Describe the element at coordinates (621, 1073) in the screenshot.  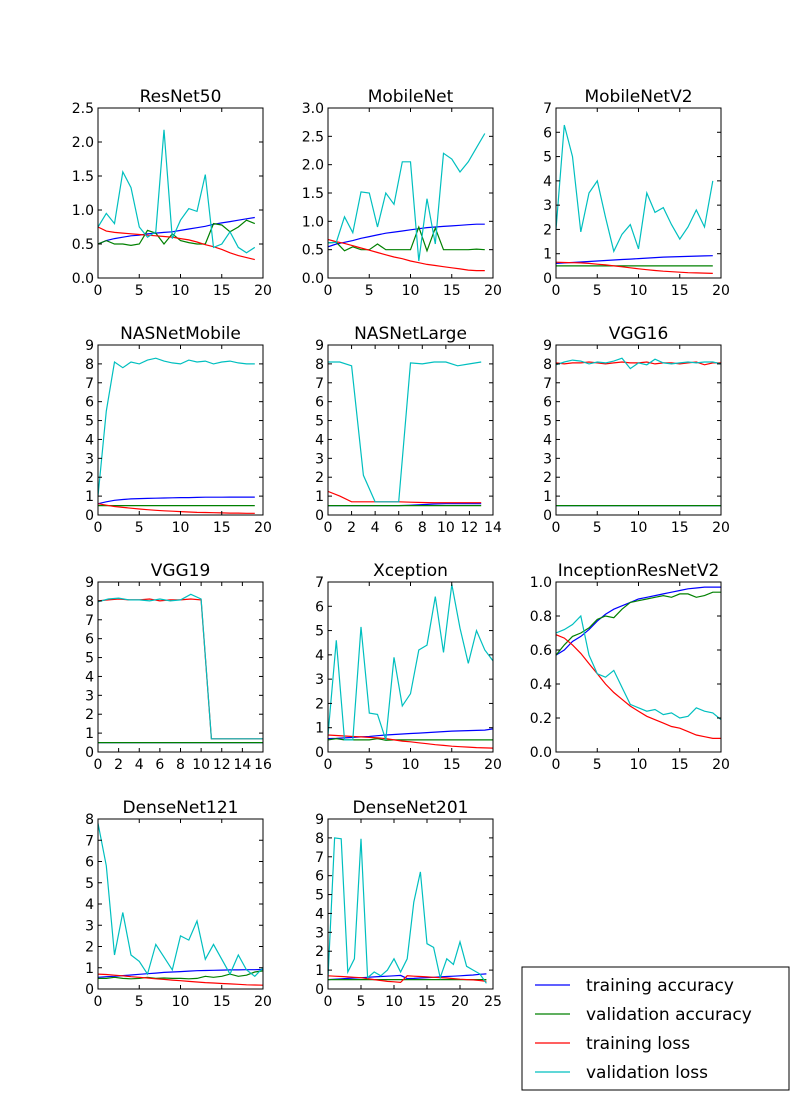
I see `legend-item-validation-loss: validation loss` at that location.